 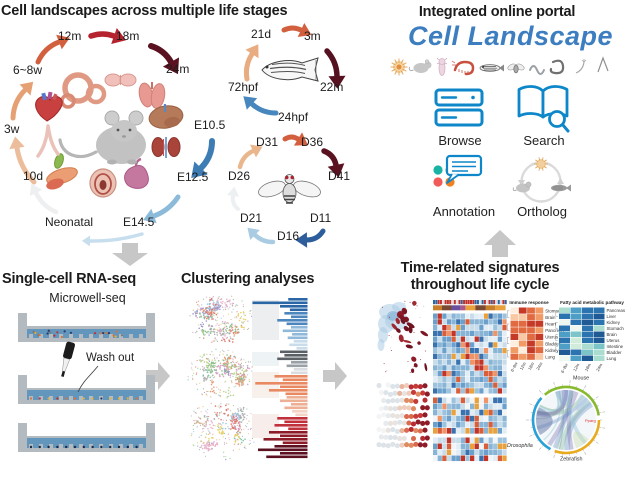 I want to click on organism-icon-hydra, so click(x=581, y=66).